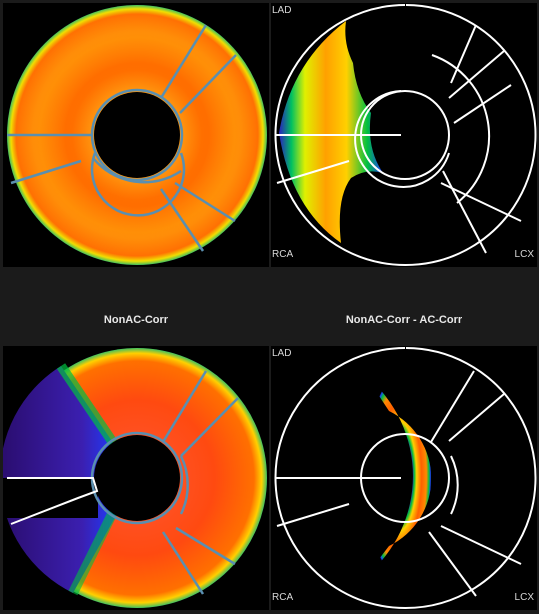  Describe the element at coordinates (399, 476) in the screenshot. I see `lateral-difference-region` at that location.